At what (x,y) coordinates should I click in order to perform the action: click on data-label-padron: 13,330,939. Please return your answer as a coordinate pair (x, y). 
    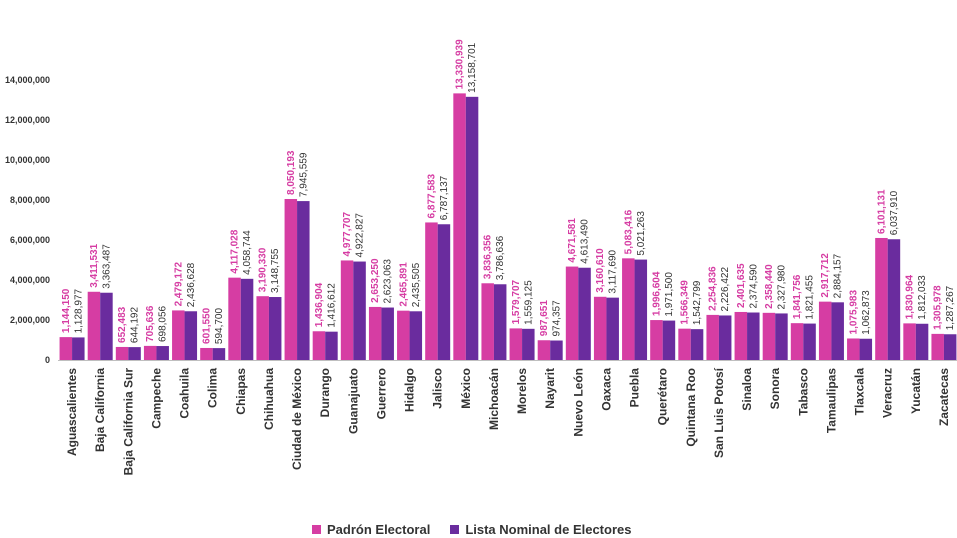
    Looking at the image, I should click on (460, 64).